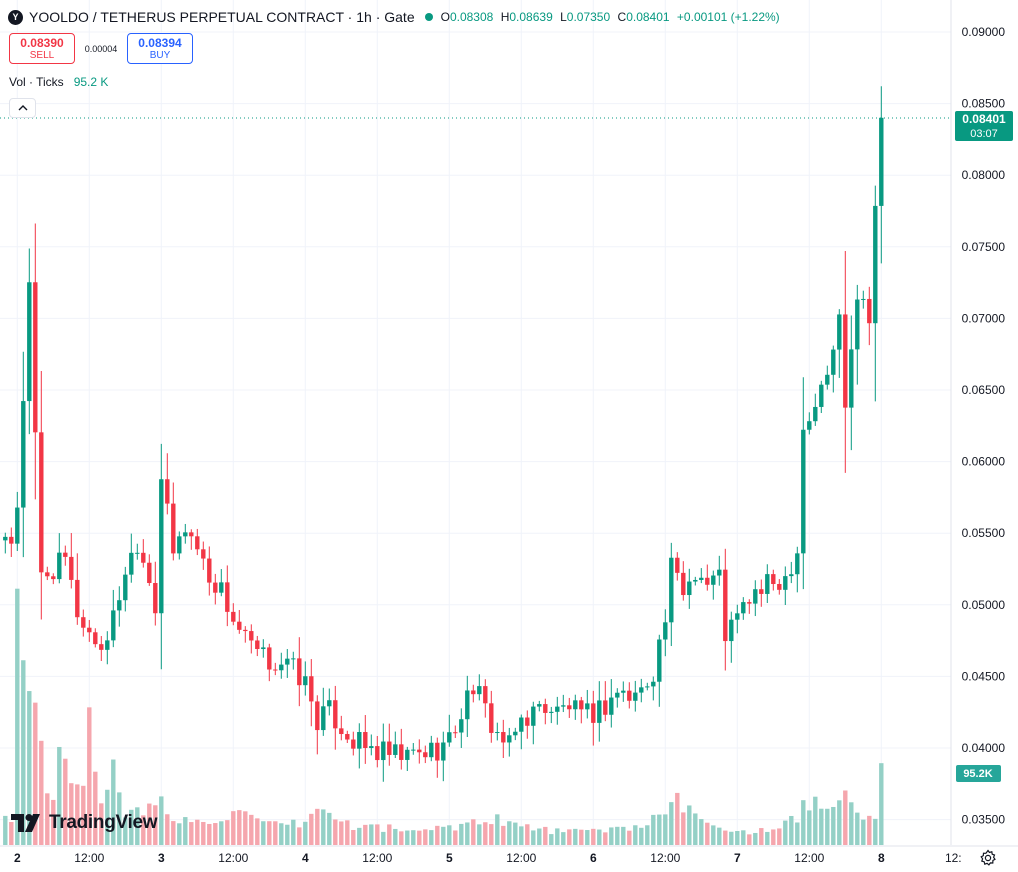 The image size is (1018, 872). Describe the element at coordinates (161, 858) in the screenshot. I see `time-tick-label: 3` at that location.